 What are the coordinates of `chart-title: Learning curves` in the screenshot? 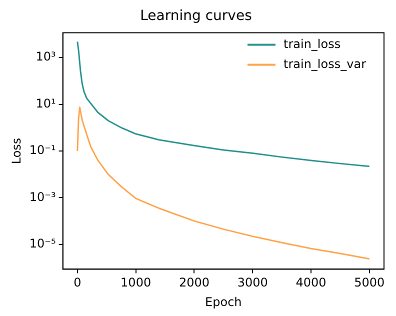 It's located at (196, 16).